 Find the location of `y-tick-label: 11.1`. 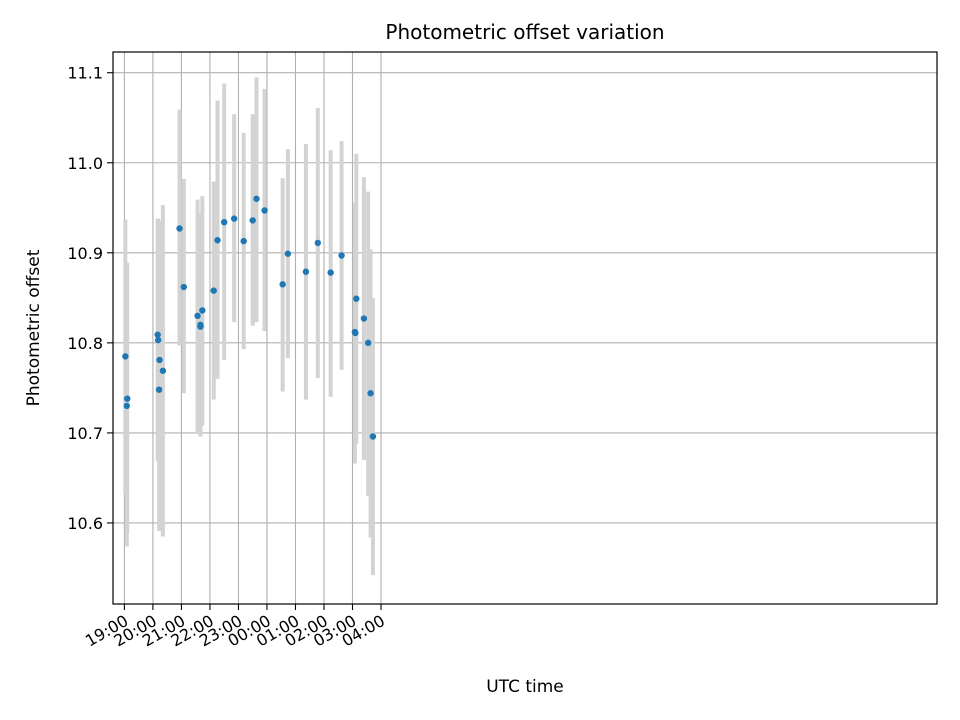

y-tick-label: 11.1 is located at coordinates (85, 73).